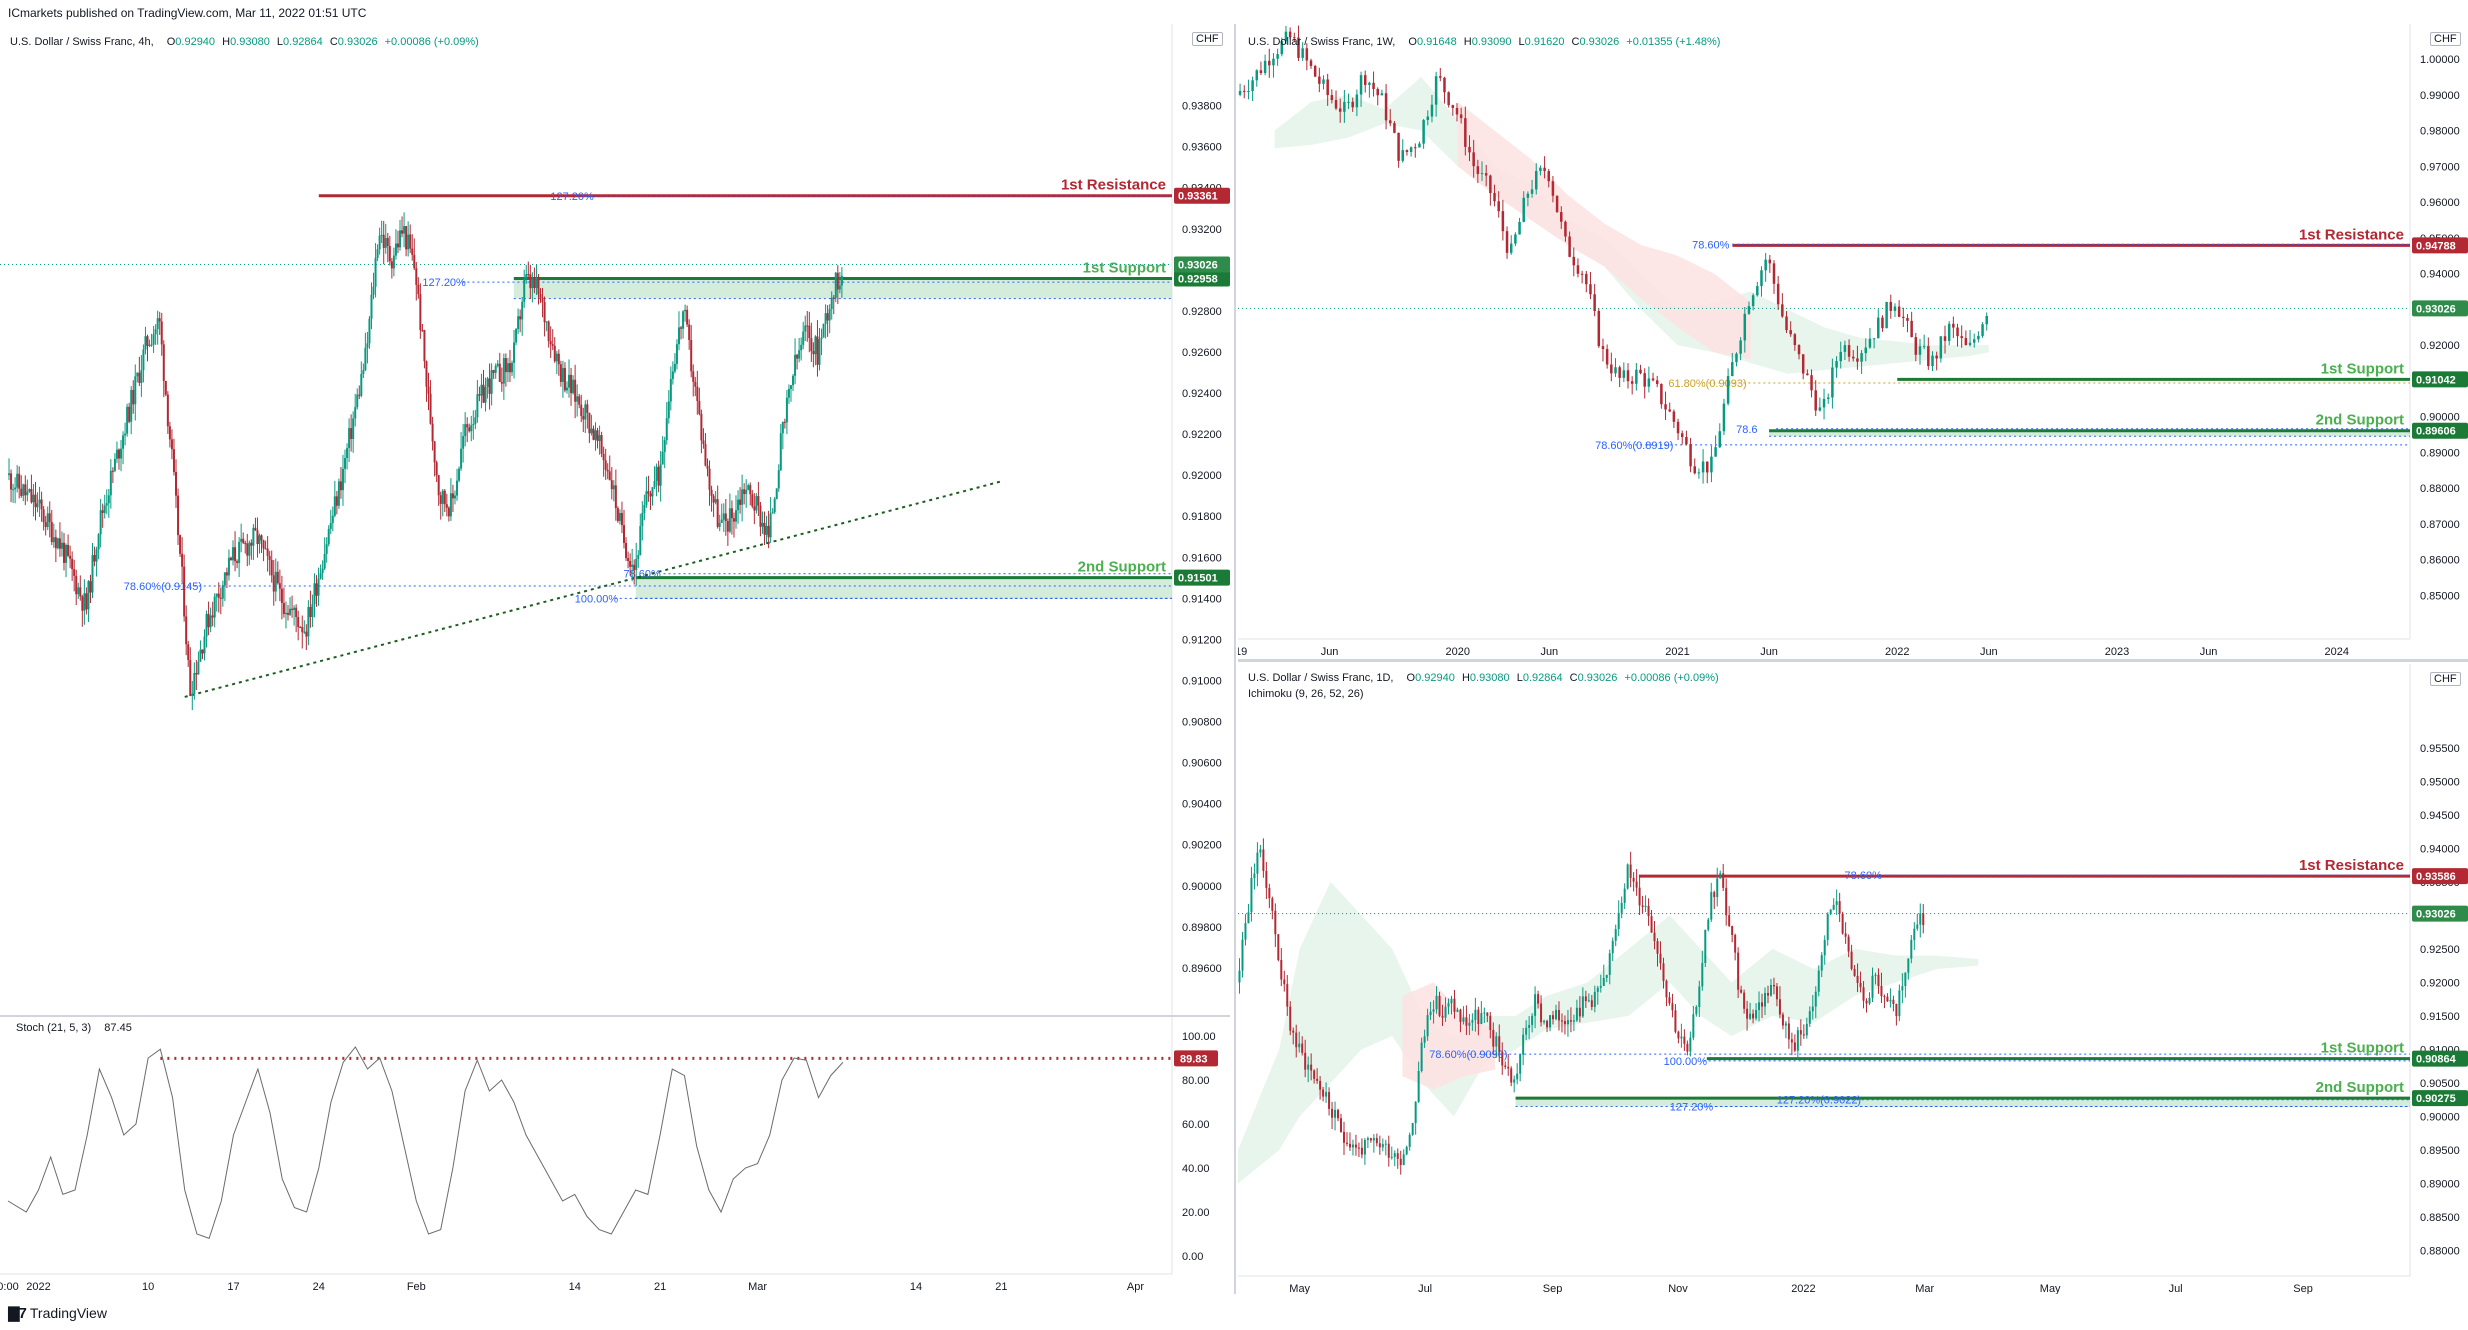 Image resolution: width=2468 pixels, height=1330 pixels. Describe the element at coordinates (2440, 167) in the screenshot. I see `y-tick-label: 0.97000` at that location.